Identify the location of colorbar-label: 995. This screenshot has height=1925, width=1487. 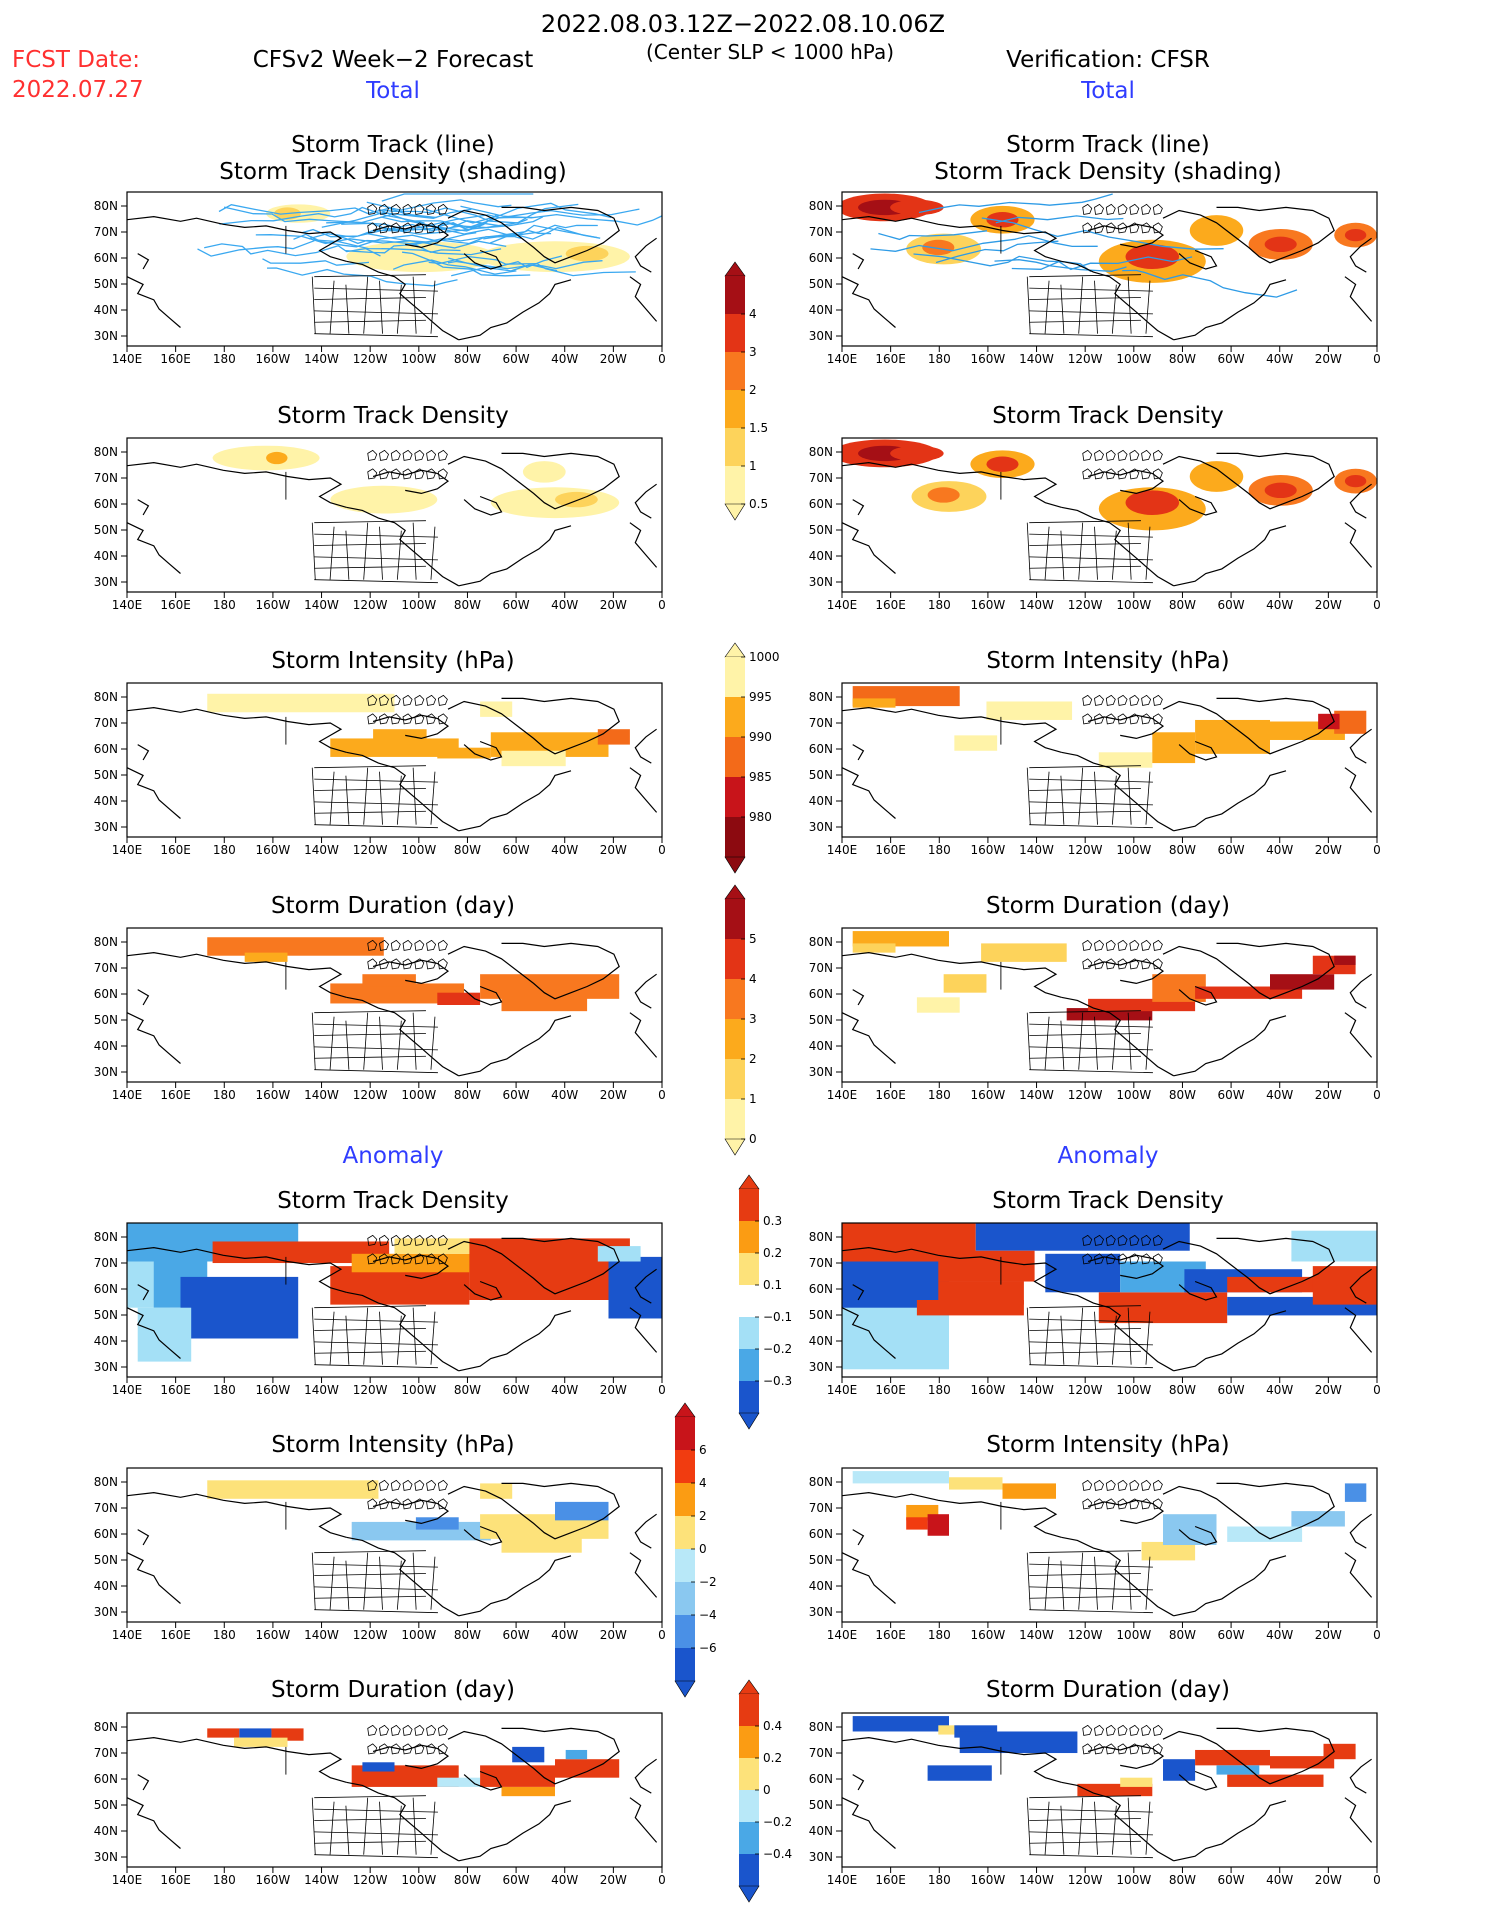
(760, 697).